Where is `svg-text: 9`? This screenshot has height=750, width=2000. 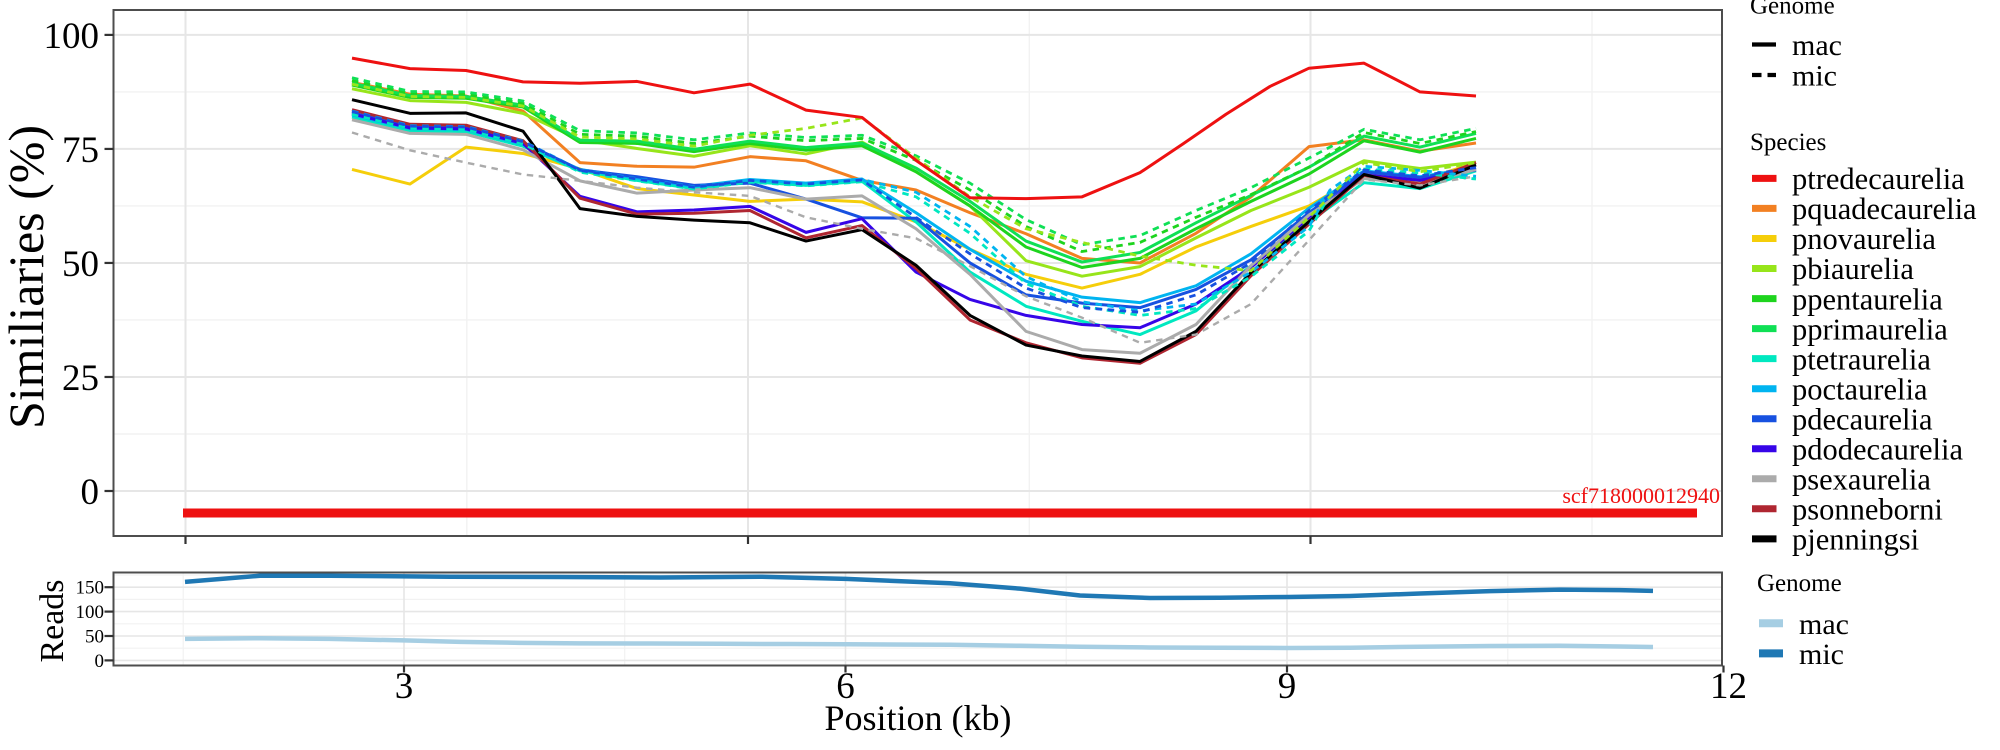
svg-text: 9 is located at coordinates (1287, 686).